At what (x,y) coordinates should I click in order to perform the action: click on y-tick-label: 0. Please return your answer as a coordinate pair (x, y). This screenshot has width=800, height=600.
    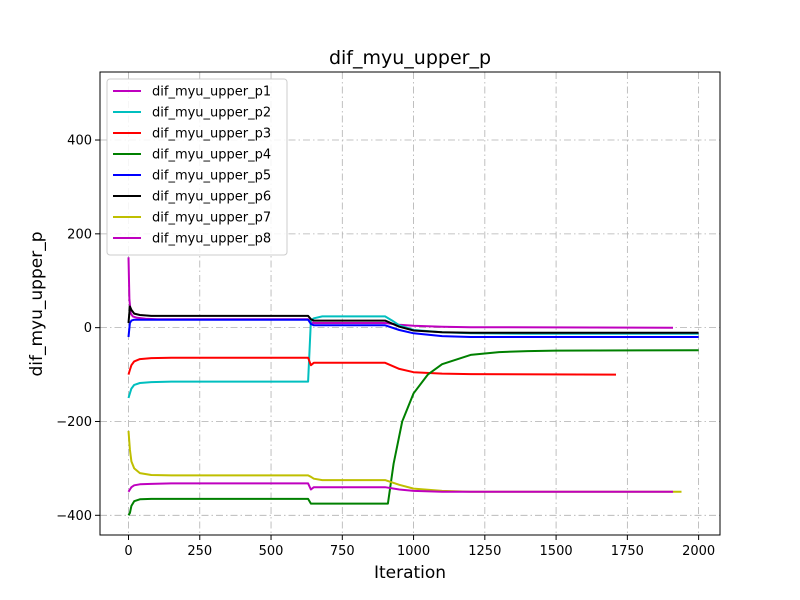
    Looking at the image, I should click on (88, 328).